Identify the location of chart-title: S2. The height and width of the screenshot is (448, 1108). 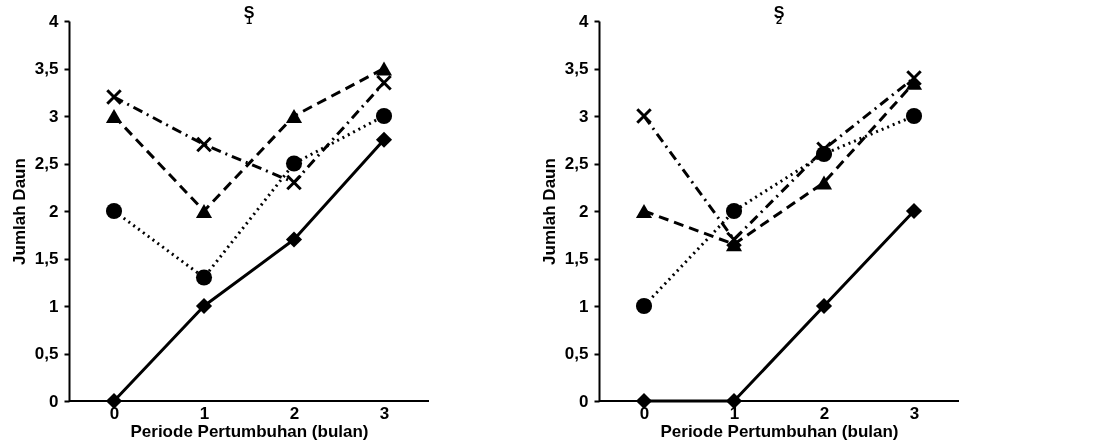
(779, 15).